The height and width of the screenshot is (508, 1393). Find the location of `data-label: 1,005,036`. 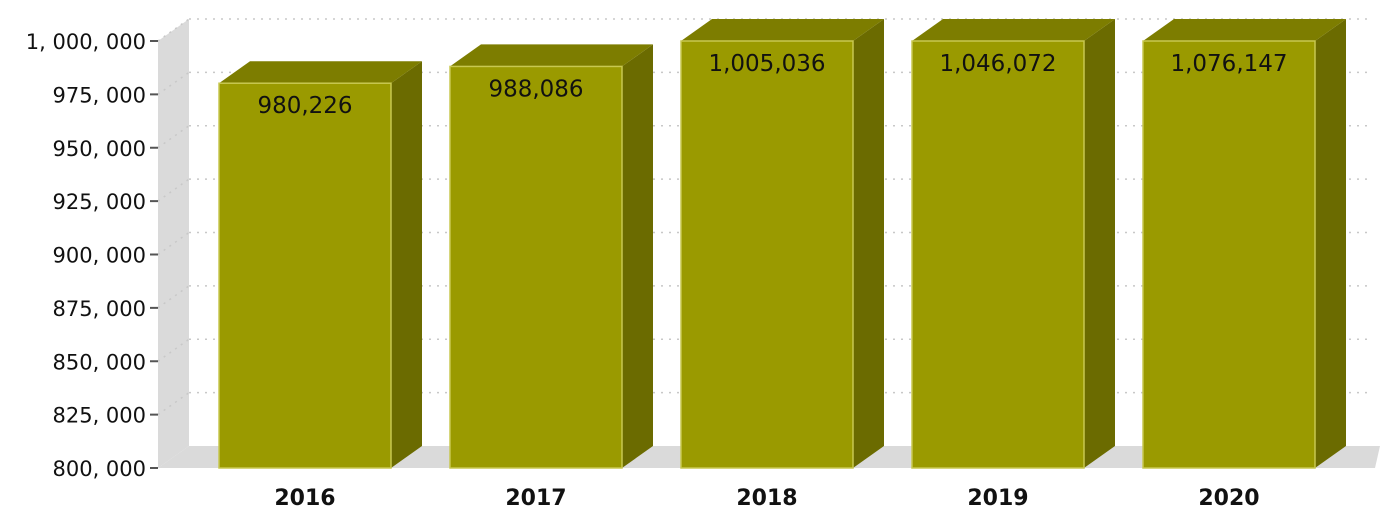

data-label: 1,005,036 is located at coordinates (766, 64).